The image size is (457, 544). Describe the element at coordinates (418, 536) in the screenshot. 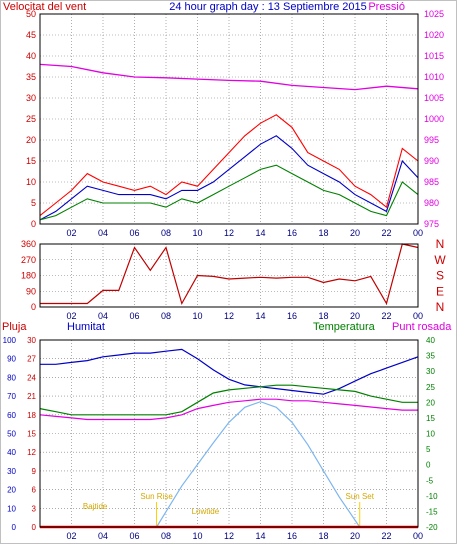

I see `x-tick-label-atmos: 00` at that location.